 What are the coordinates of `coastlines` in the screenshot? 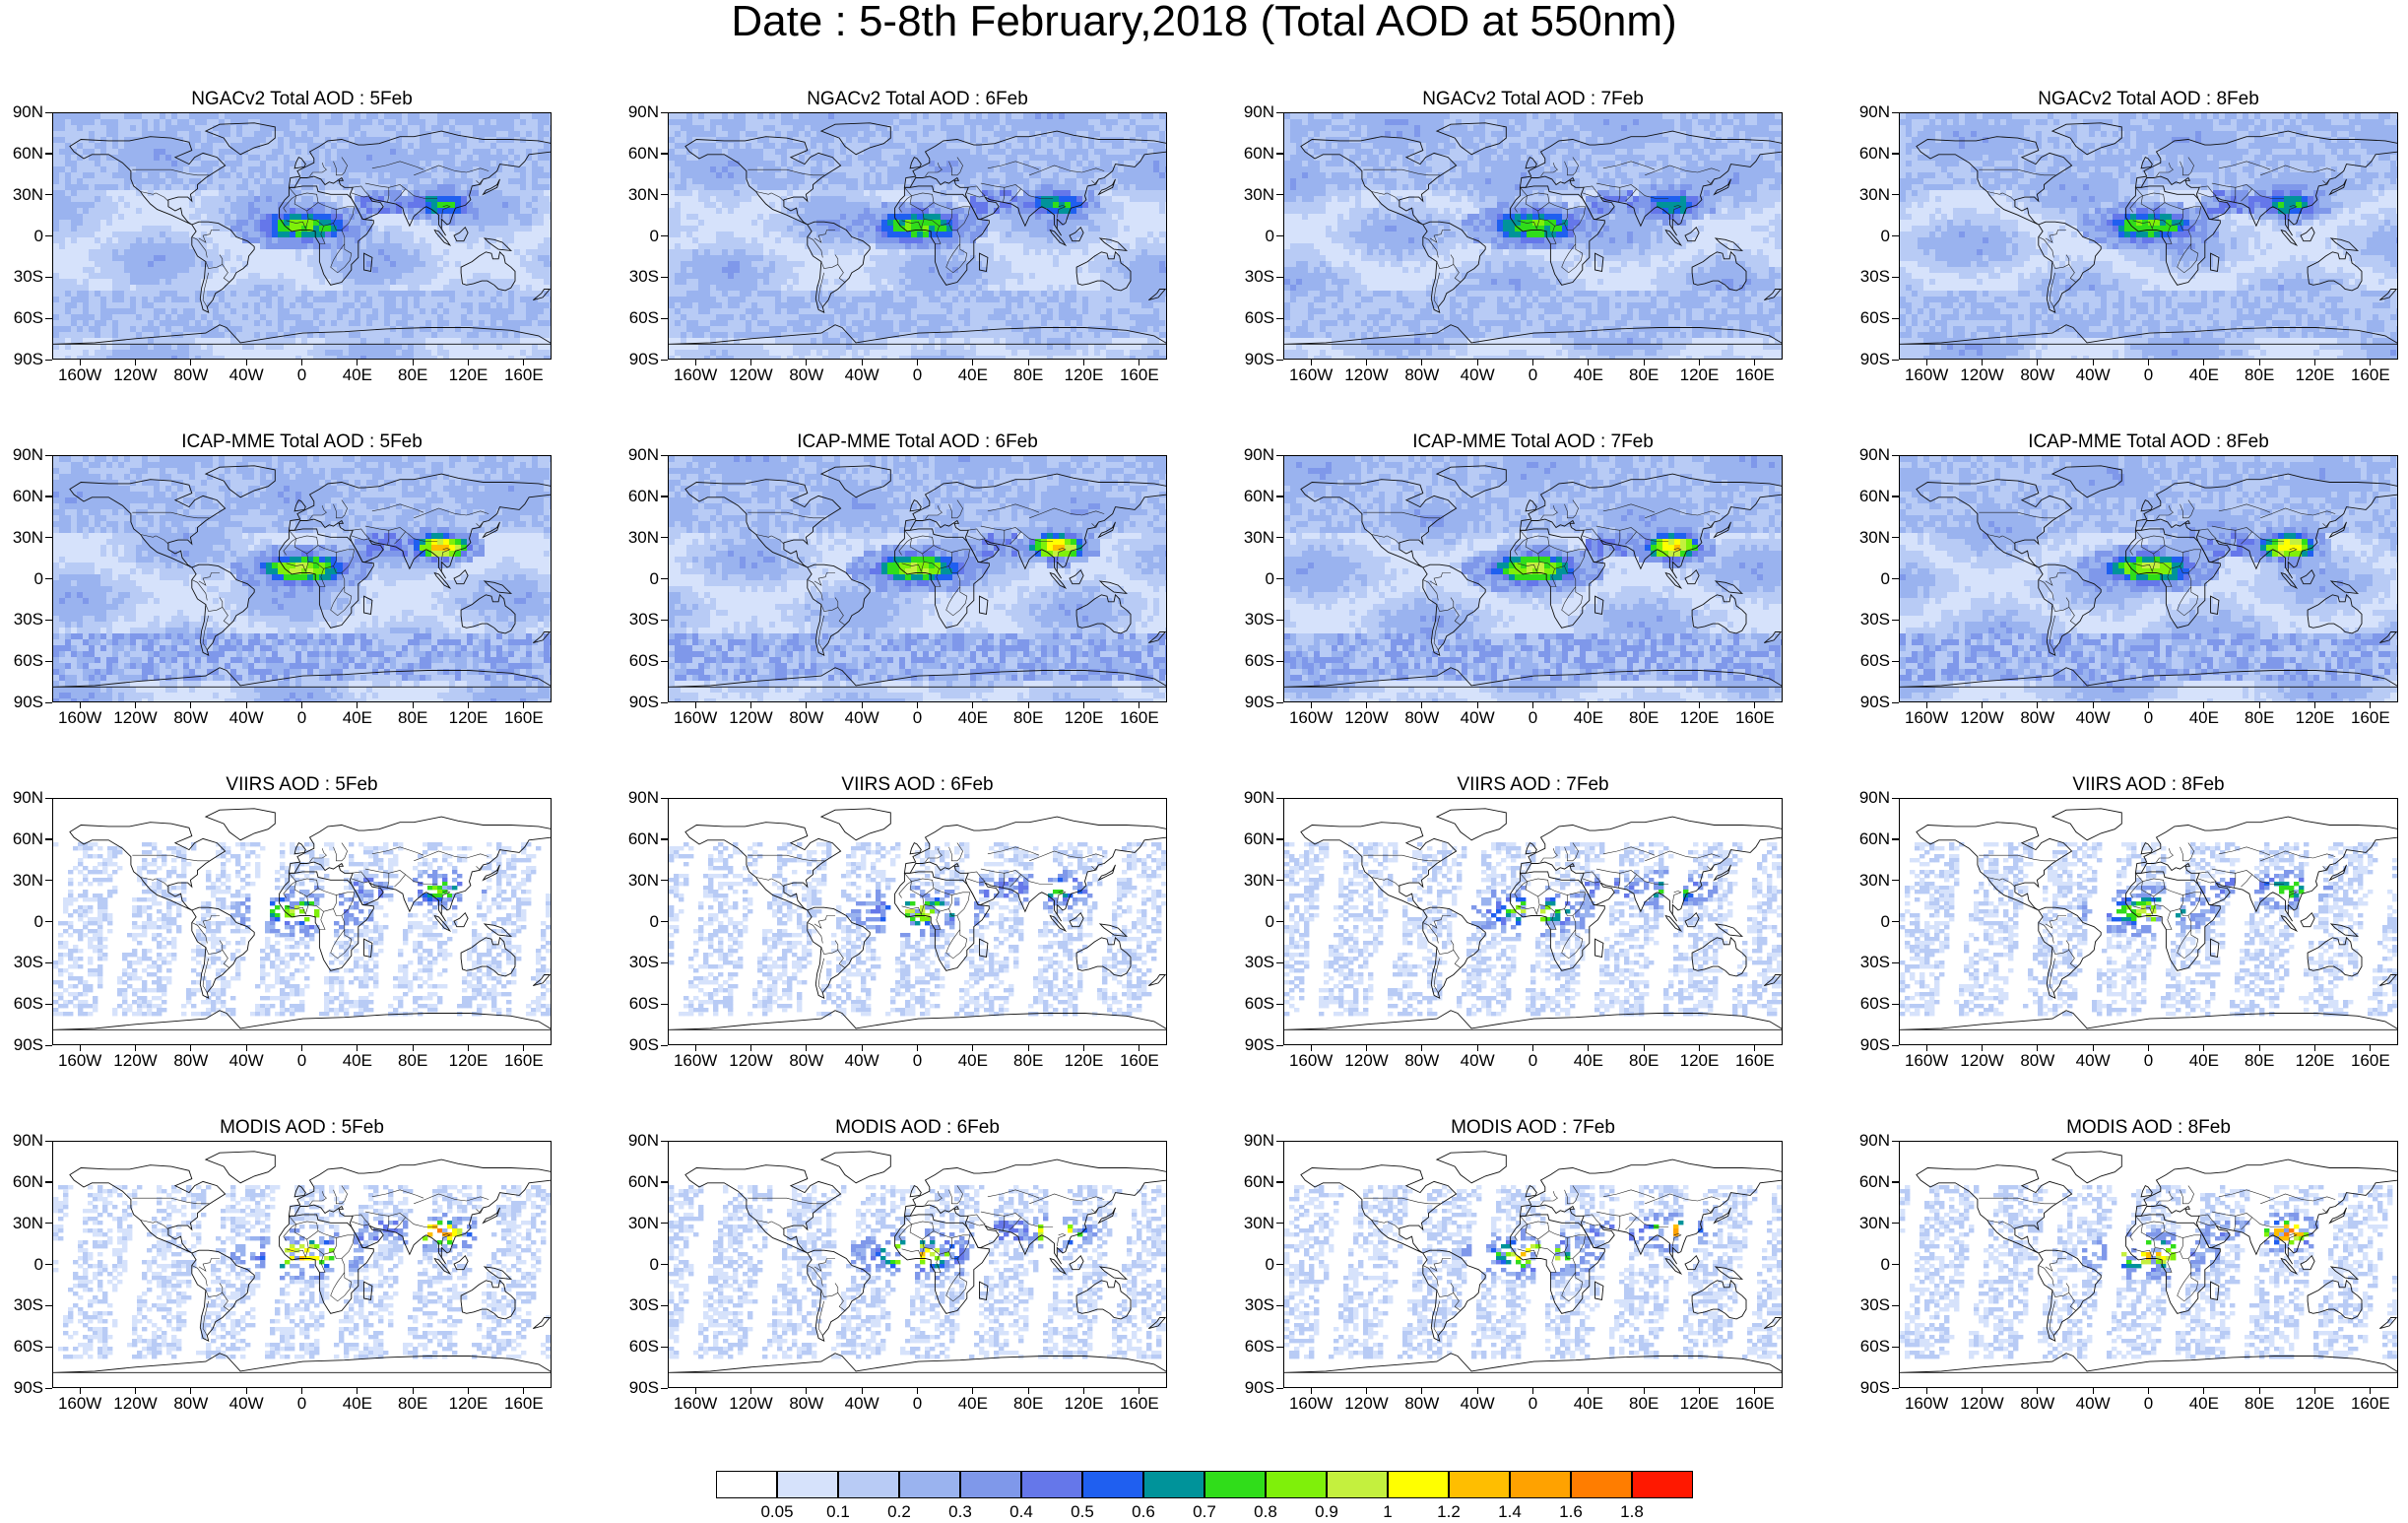 It's located at (2149, 1262).